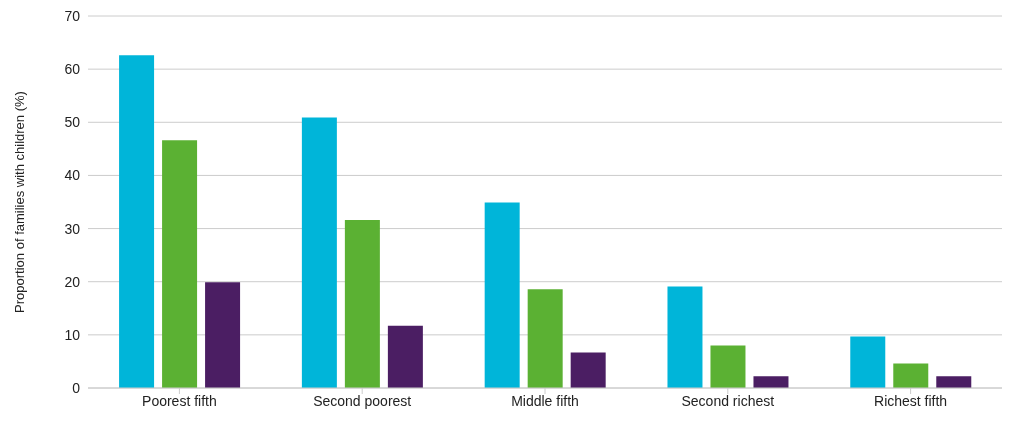 The height and width of the screenshot is (423, 1014). What do you see at coordinates (72, 15) in the screenshot?
I see `y-tick-label: 70` at bounding box center [72, 15].